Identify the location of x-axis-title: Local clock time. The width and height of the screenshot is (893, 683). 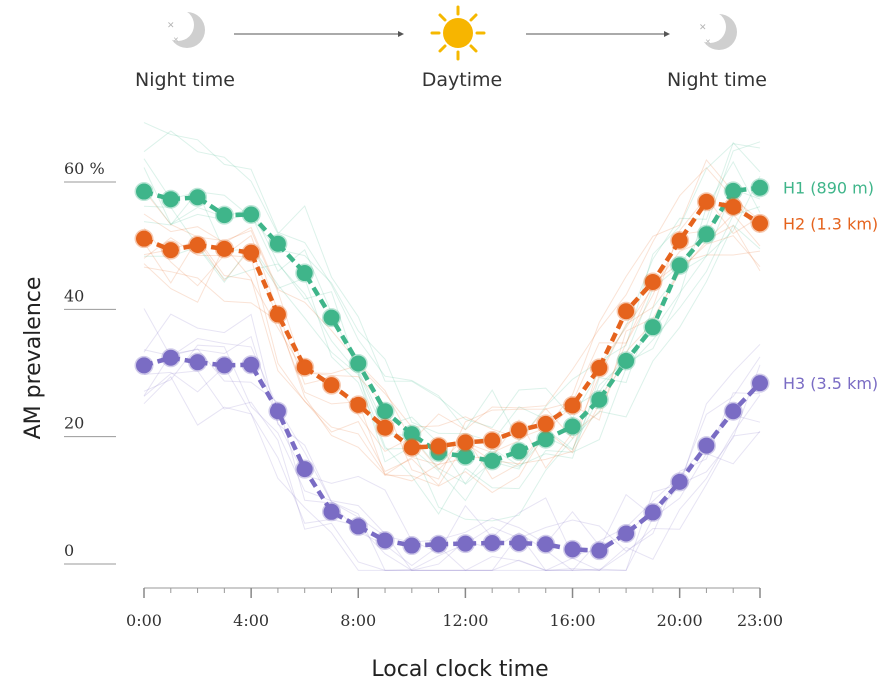
(459, 669).